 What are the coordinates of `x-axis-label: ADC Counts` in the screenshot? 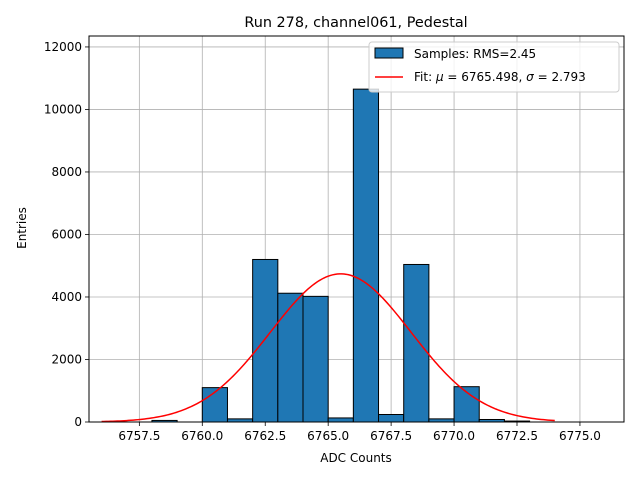 It's located at (356, 458).